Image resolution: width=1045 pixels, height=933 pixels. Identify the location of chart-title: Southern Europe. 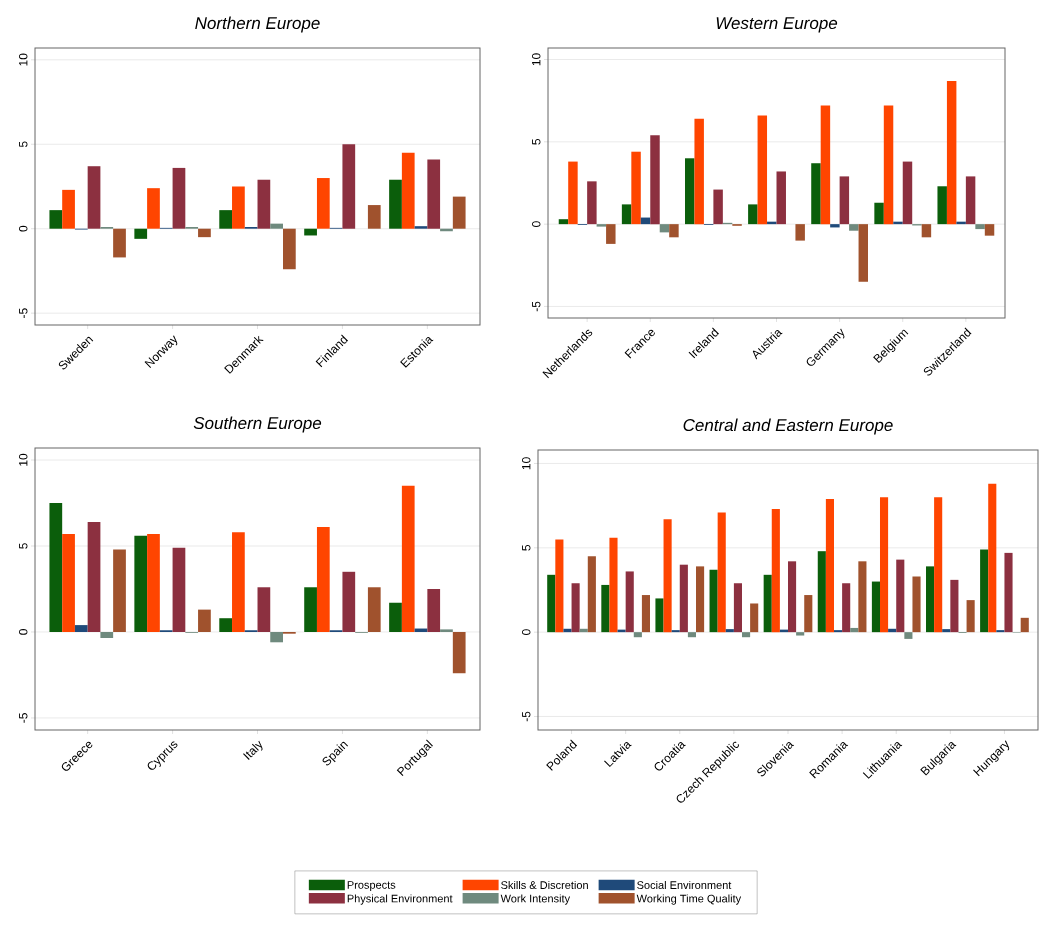
(257, 424).